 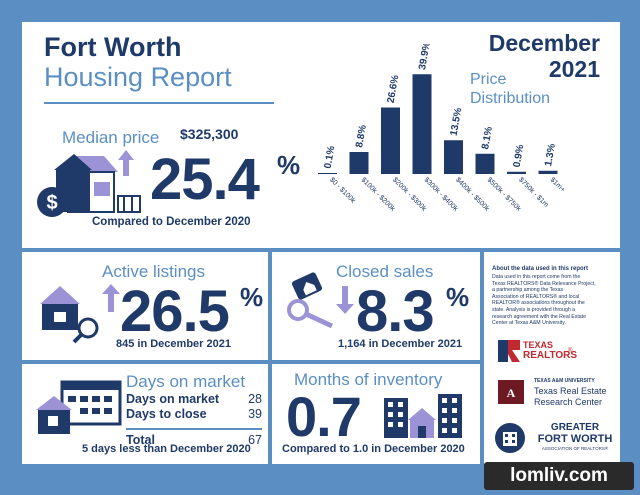 I want to click on arrow-up-icon, so click(x=111, y=298).